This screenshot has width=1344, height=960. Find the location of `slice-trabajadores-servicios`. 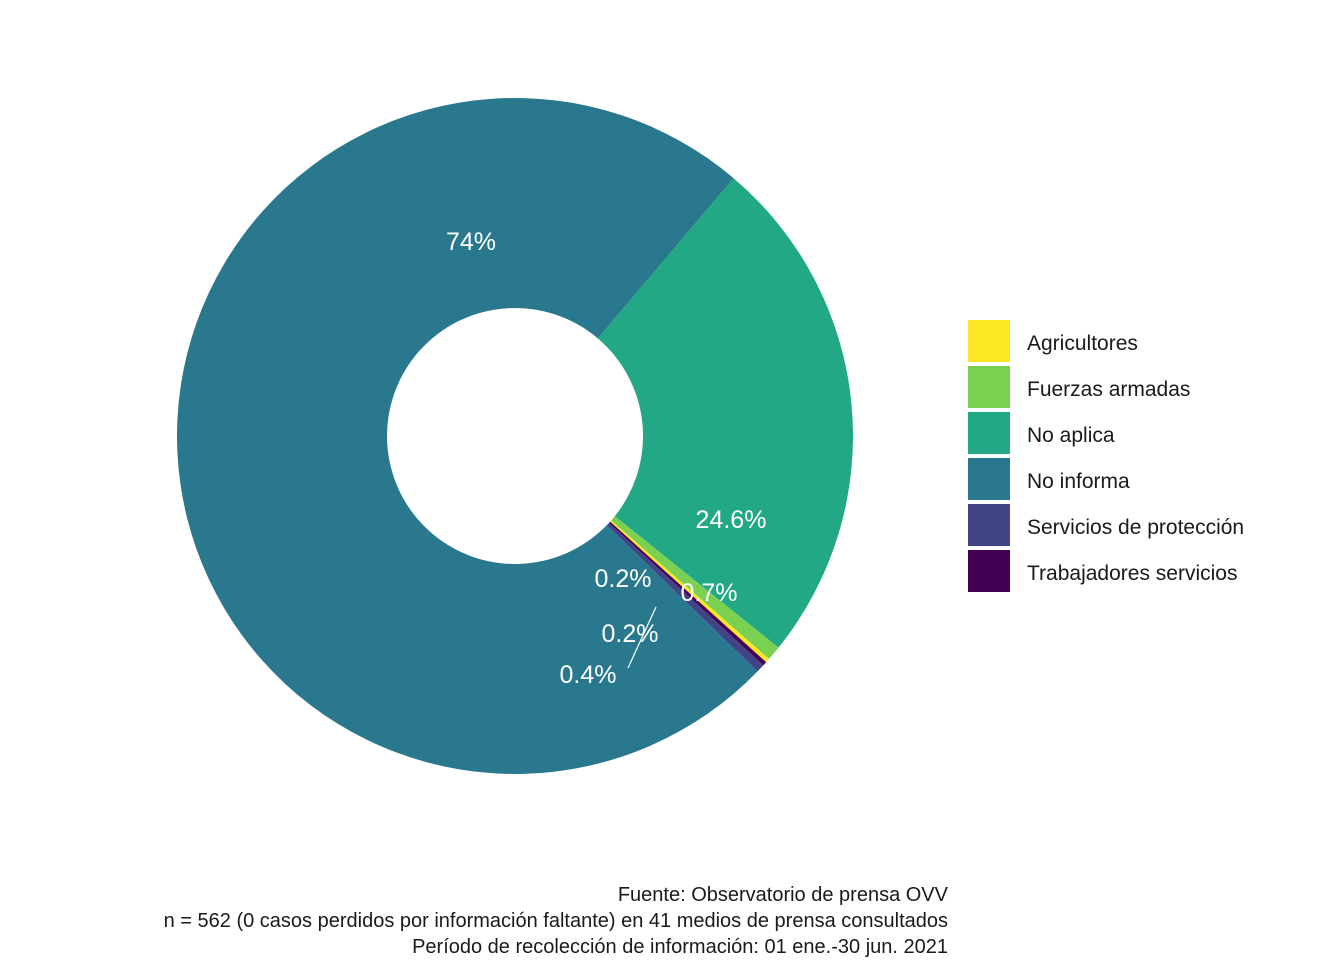

slice-trabajadores-servicios is located at coordinates (688, 593).